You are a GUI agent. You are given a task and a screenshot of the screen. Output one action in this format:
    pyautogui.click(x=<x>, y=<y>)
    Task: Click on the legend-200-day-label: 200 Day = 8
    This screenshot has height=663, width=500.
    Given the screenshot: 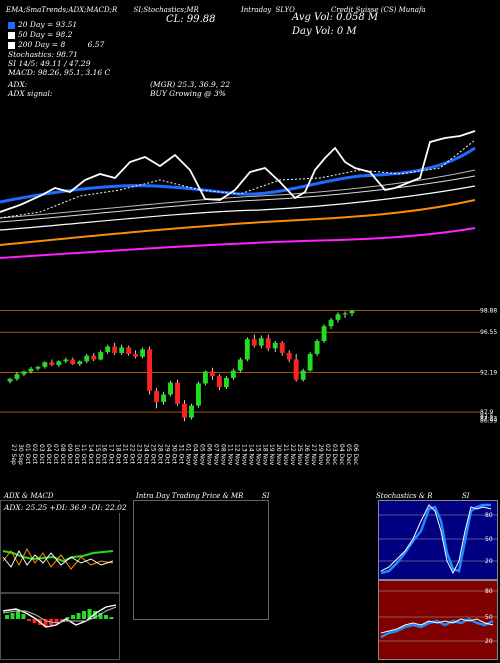 What is the action you would take?
    pyautogui.click(x=42, y=44)
    